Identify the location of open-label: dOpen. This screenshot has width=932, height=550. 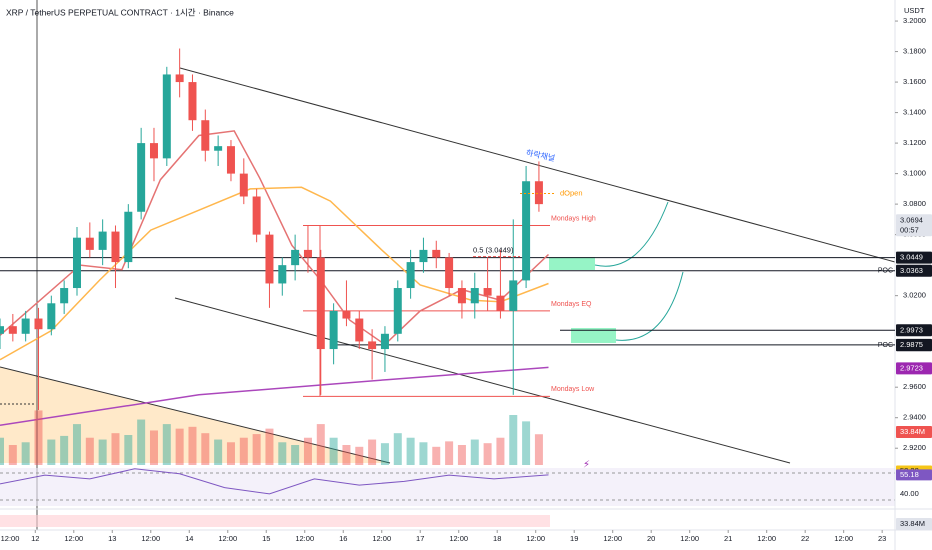
(571, 192).